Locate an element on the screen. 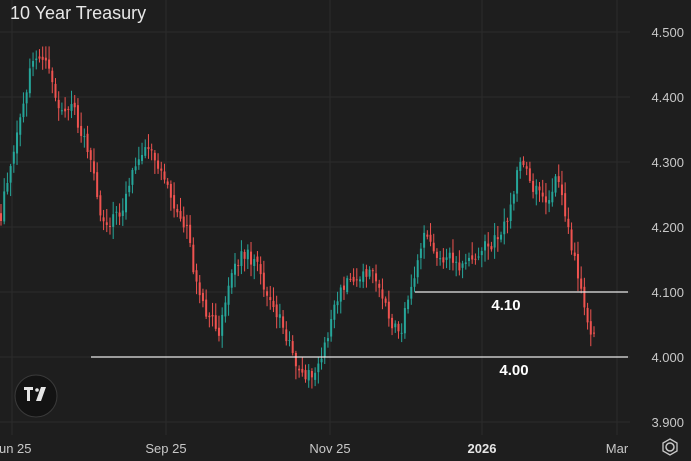 This screenshot has height=461, width=691. tradingview-logo-icon is located at coordinates (36, 396).